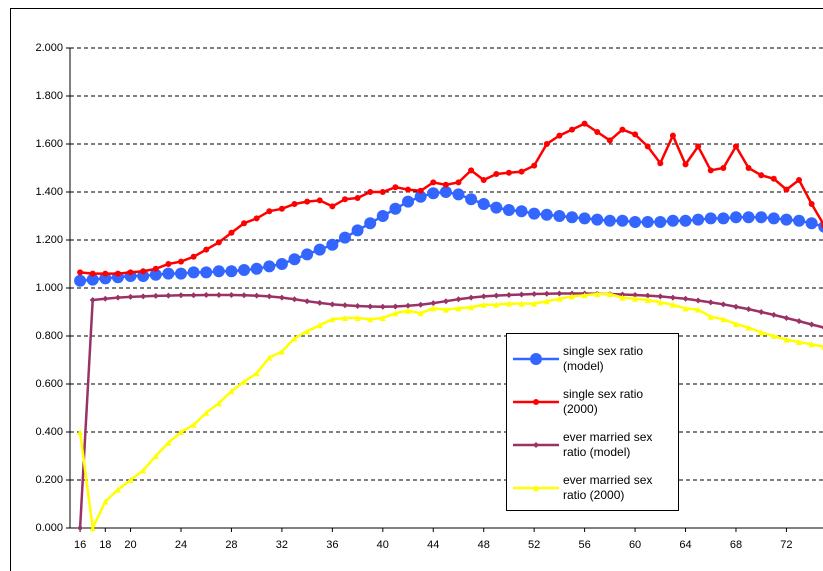 The width and height of the screenshot is (823, 571). I want to click on x-tick-label: 64, so click(685, 545).